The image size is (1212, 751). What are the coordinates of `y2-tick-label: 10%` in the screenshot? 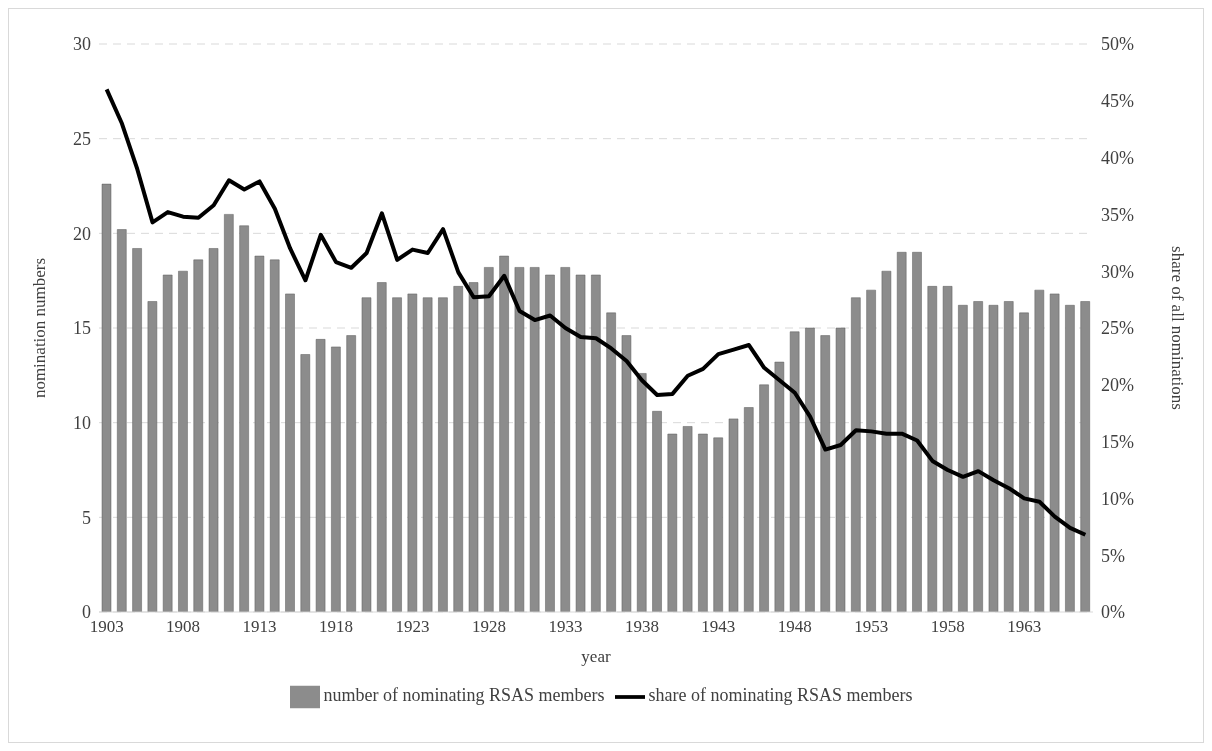 It's located at (1117, 498).